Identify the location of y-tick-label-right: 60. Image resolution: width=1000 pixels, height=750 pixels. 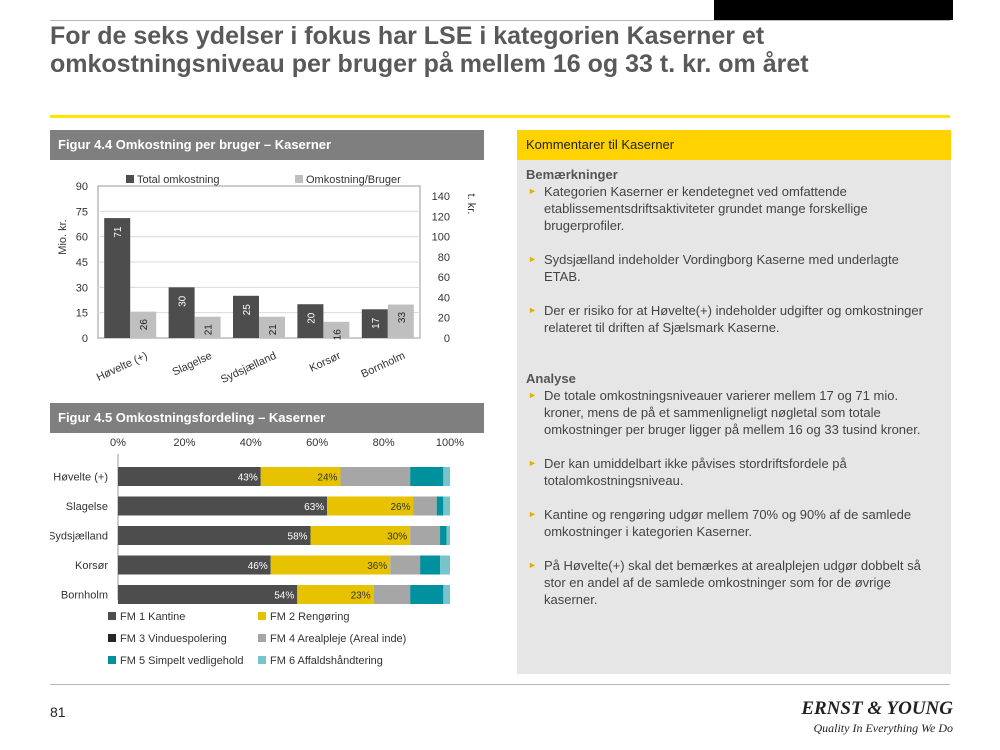
(444, 278).